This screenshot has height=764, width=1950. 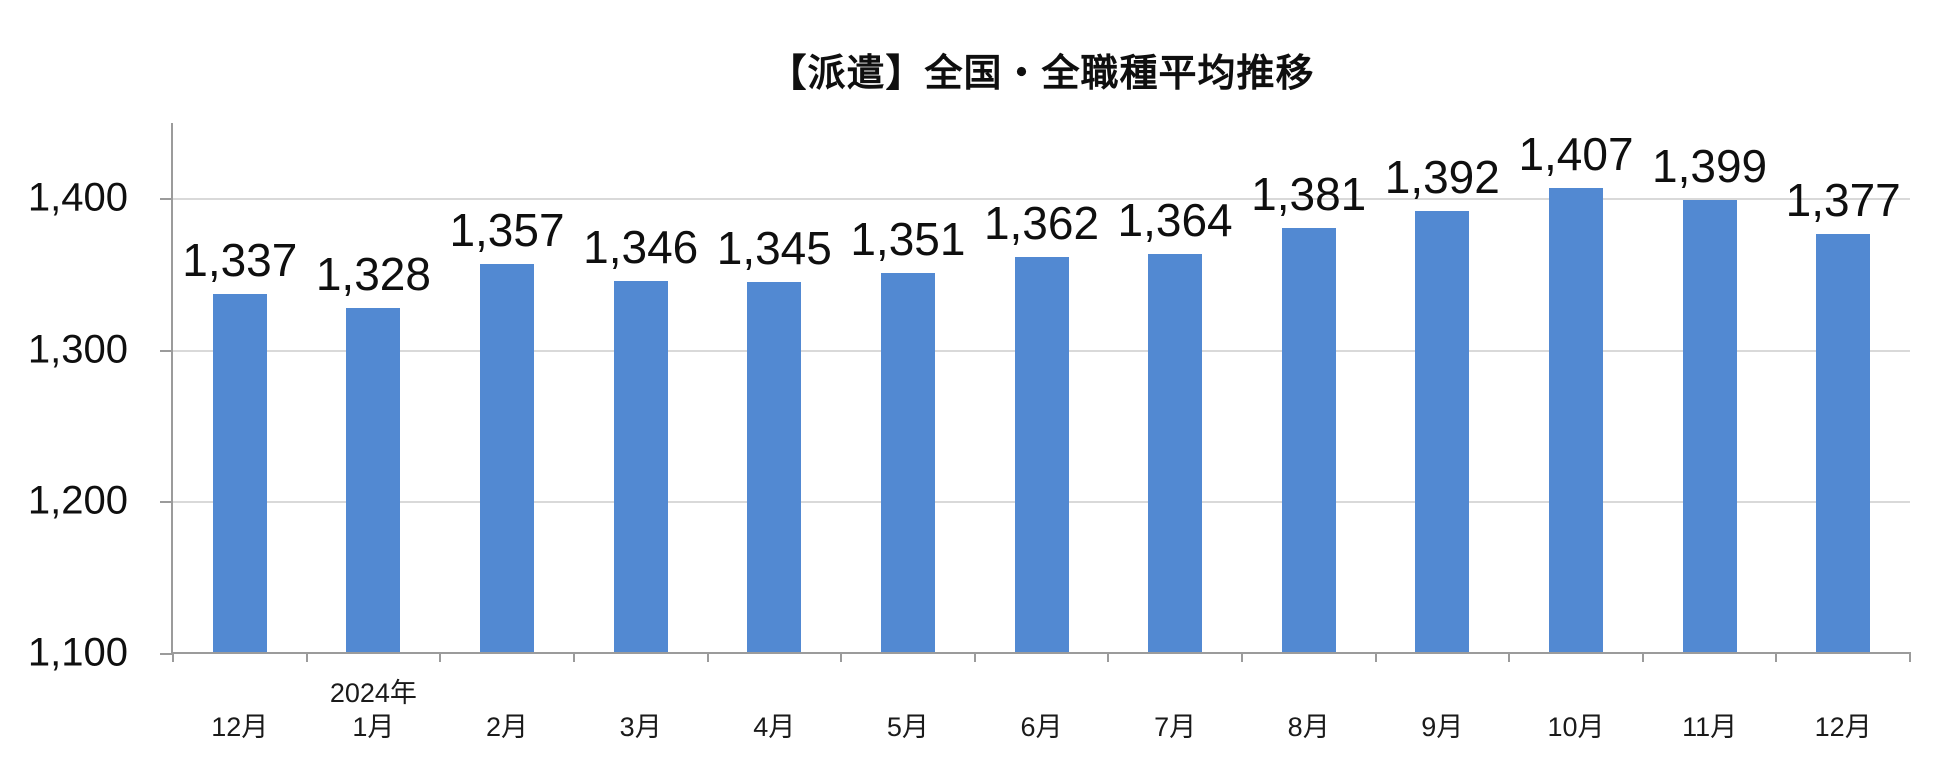 I want to click on bar-value-label: 1,407, so click(x=1576, y=154).